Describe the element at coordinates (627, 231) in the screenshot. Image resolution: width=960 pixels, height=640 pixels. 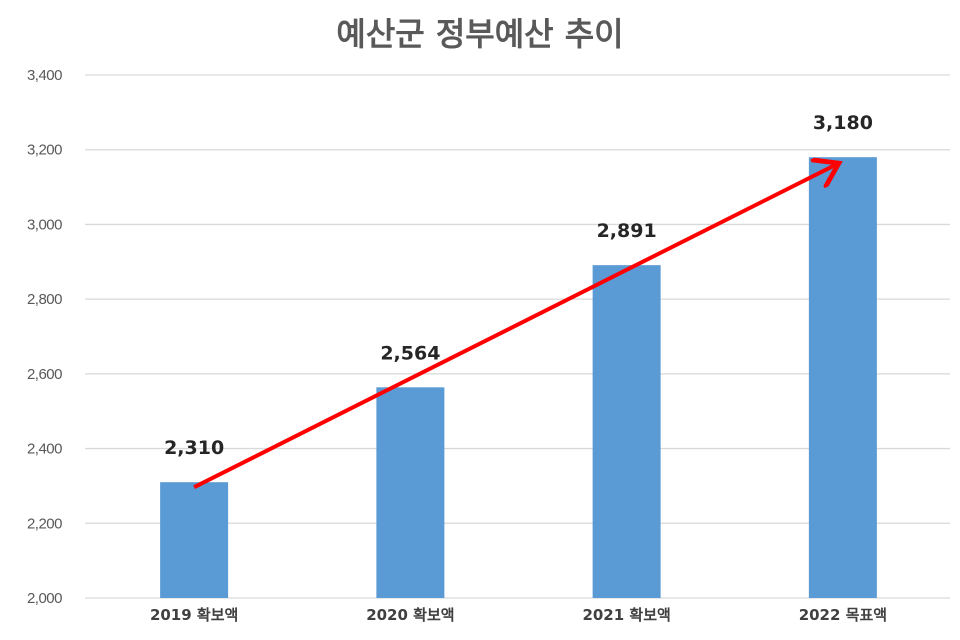
I see `data-label: 2,891` at that location.